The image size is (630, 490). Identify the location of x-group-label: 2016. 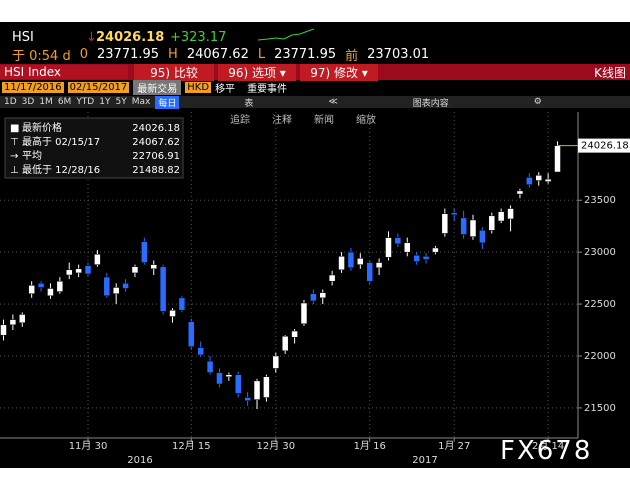
(139, 460).